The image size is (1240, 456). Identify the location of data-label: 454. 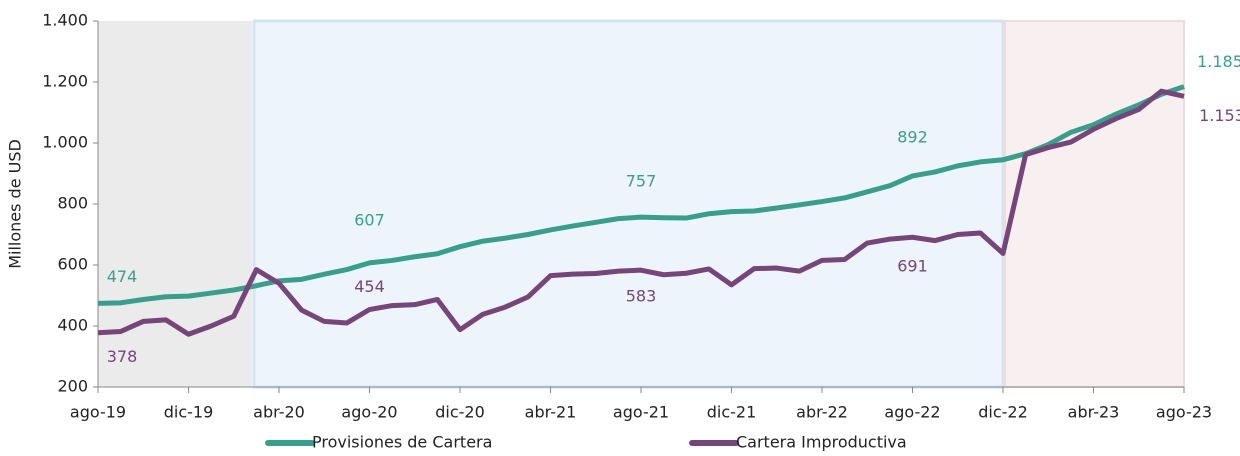
(369, 286).